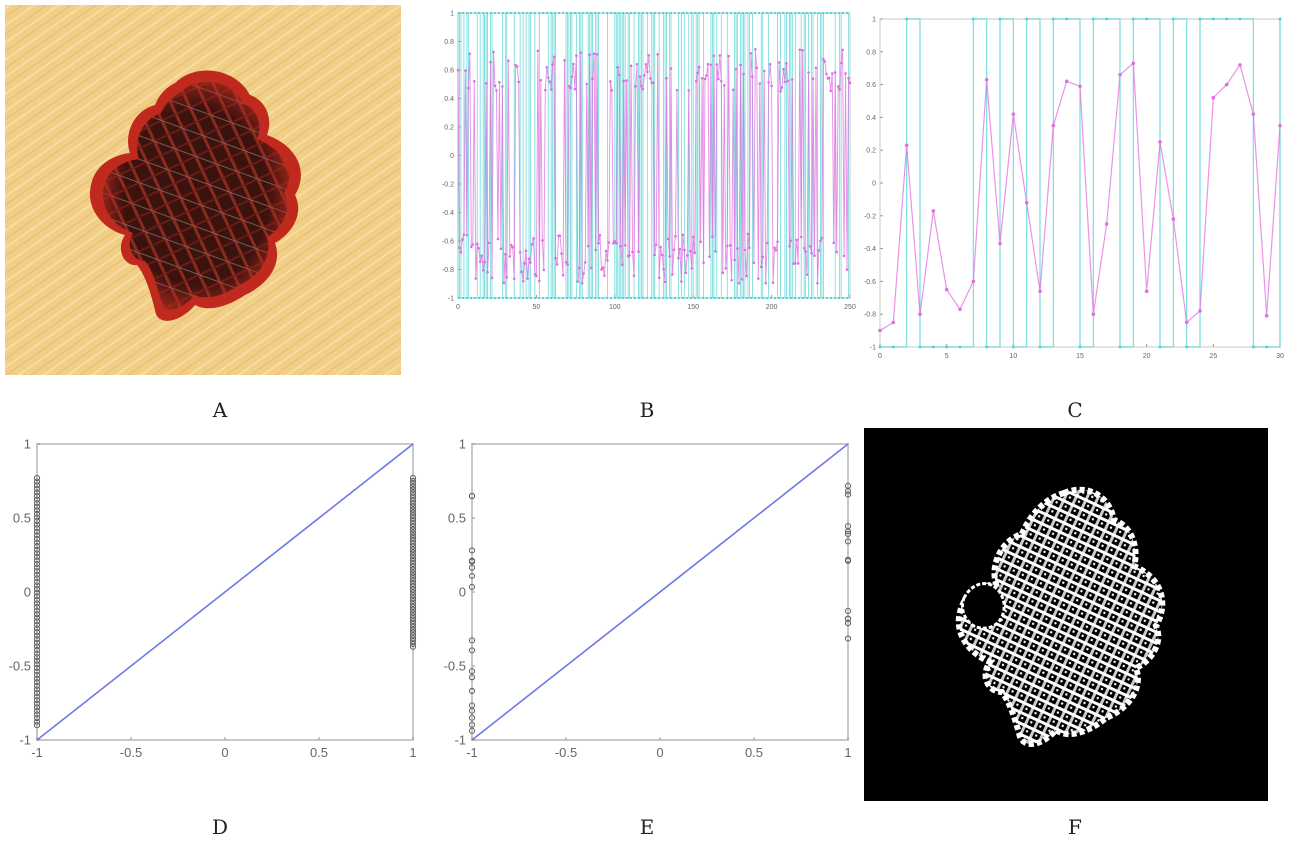 The width and height of the screenshot is (1290, 841). Describe the element at coordinates (871, 85) in the screenshot. I see `y-tick-label: 0.6` at that location.